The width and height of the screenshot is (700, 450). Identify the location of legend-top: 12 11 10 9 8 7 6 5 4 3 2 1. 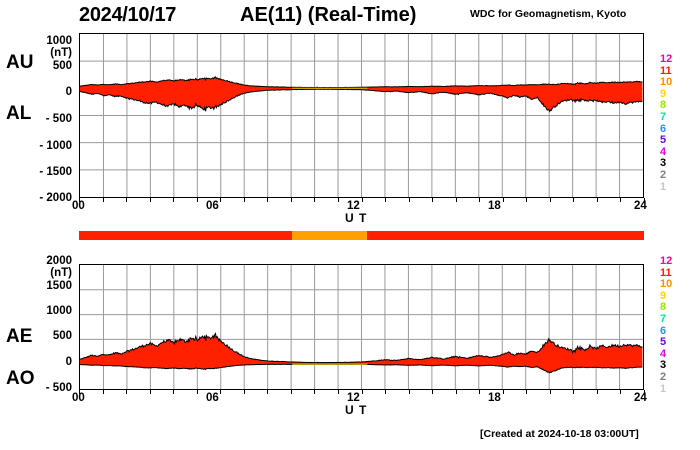
(673, 123).